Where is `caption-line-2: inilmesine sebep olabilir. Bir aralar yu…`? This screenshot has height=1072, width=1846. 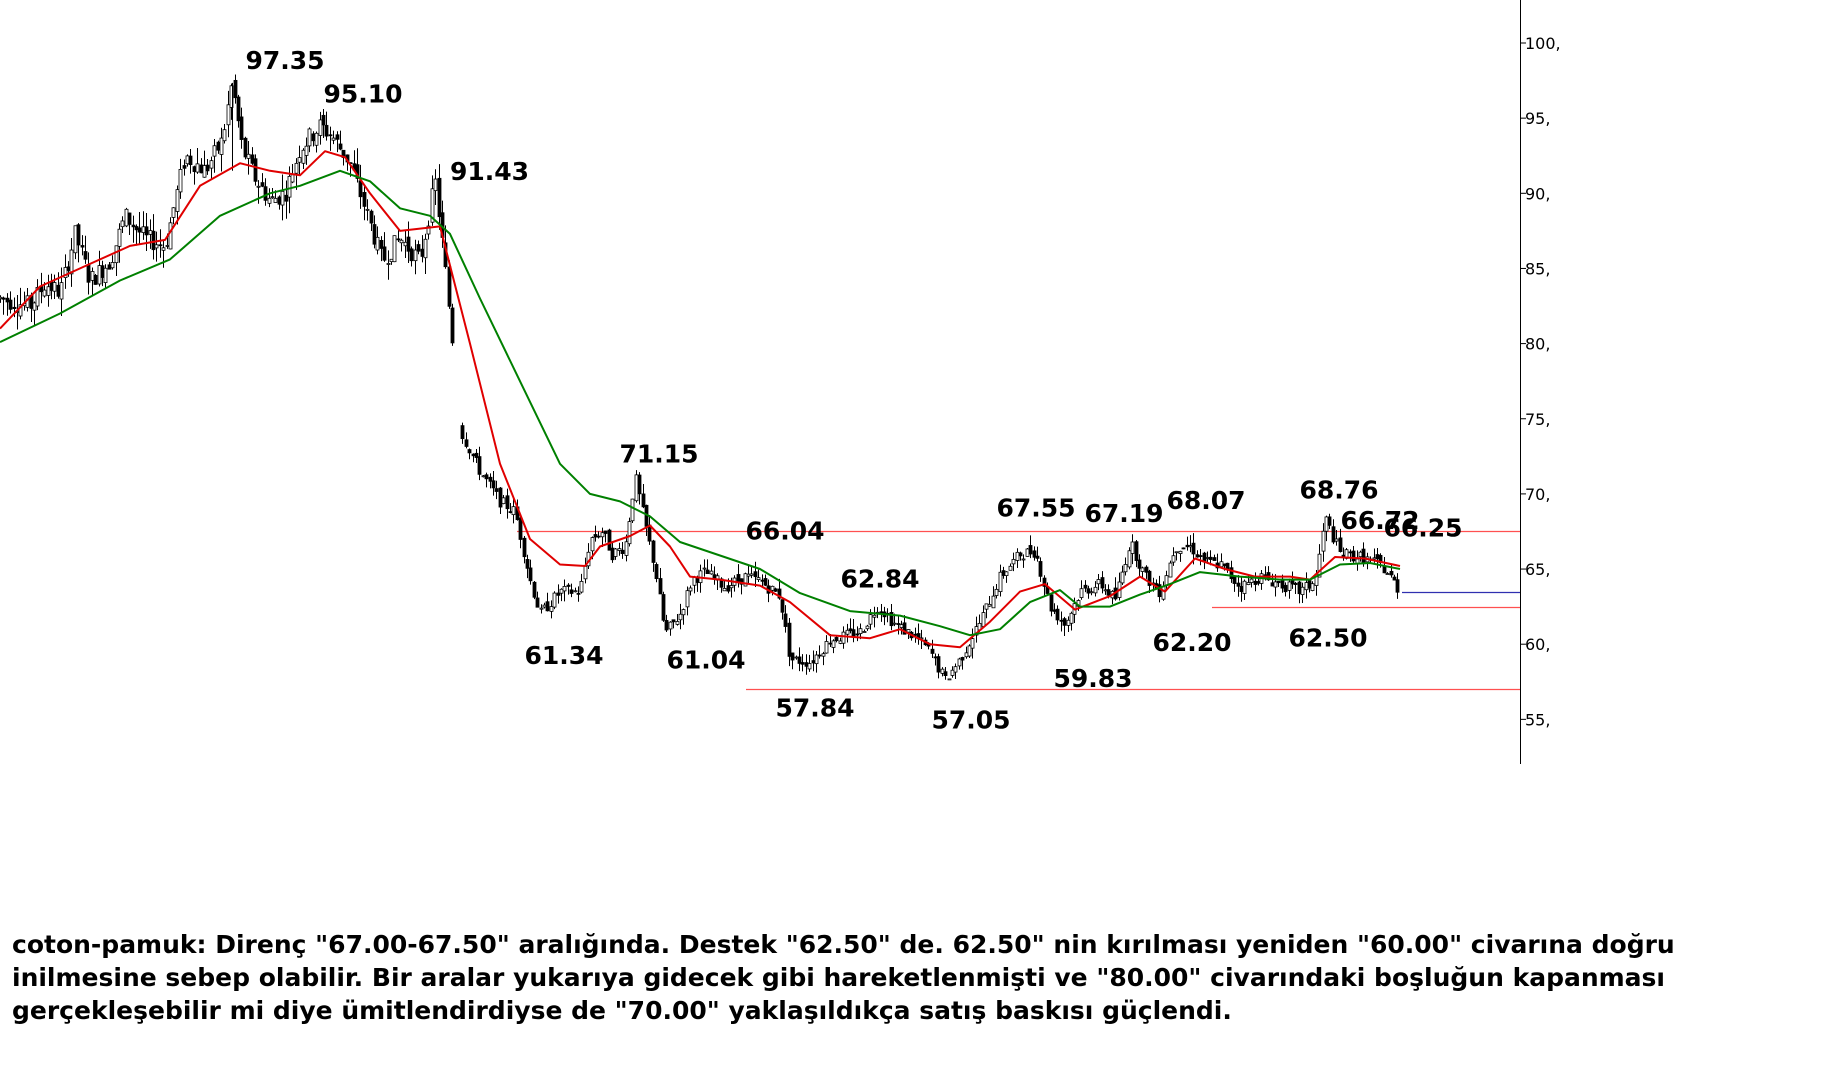 caption-line-2: inilmesine sebep olabilir. Bir aralar yu… is located at coordinates (839, 977).